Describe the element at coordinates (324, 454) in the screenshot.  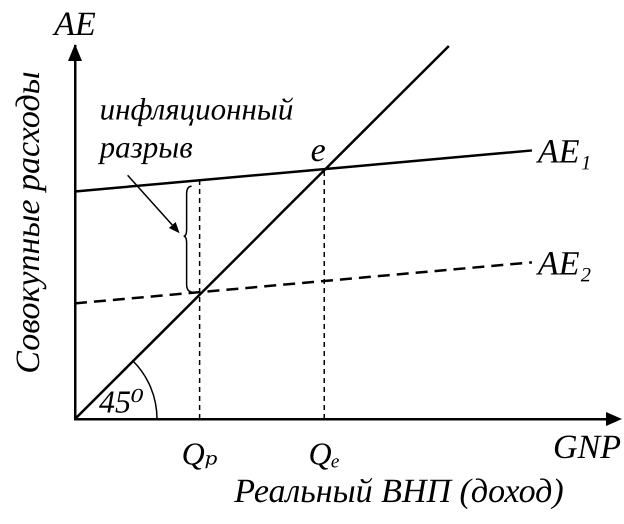
I see `x-tick-label: Qₑ` at that location.